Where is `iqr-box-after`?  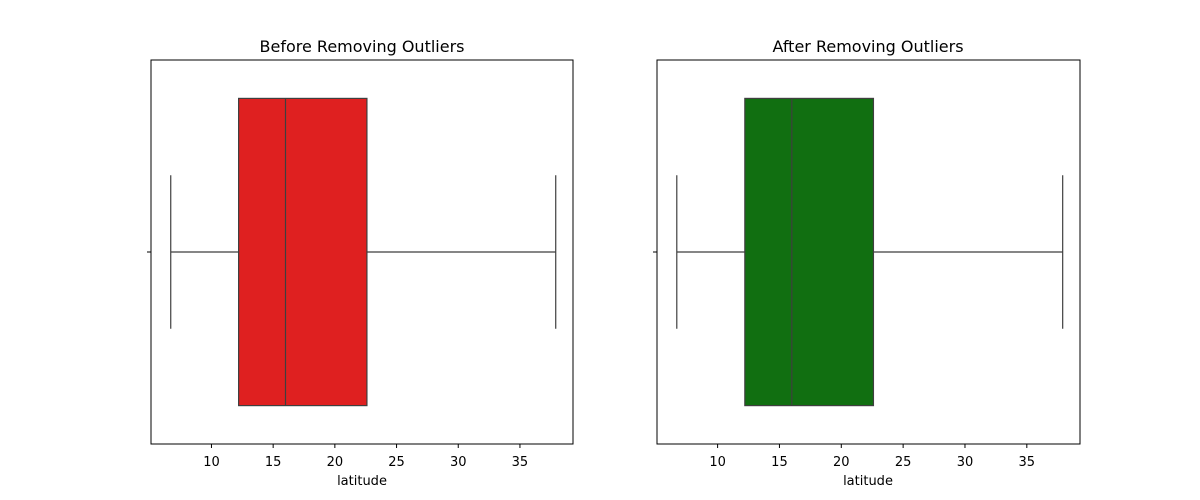
iqr-box-after is located at coordinates (809, 252).